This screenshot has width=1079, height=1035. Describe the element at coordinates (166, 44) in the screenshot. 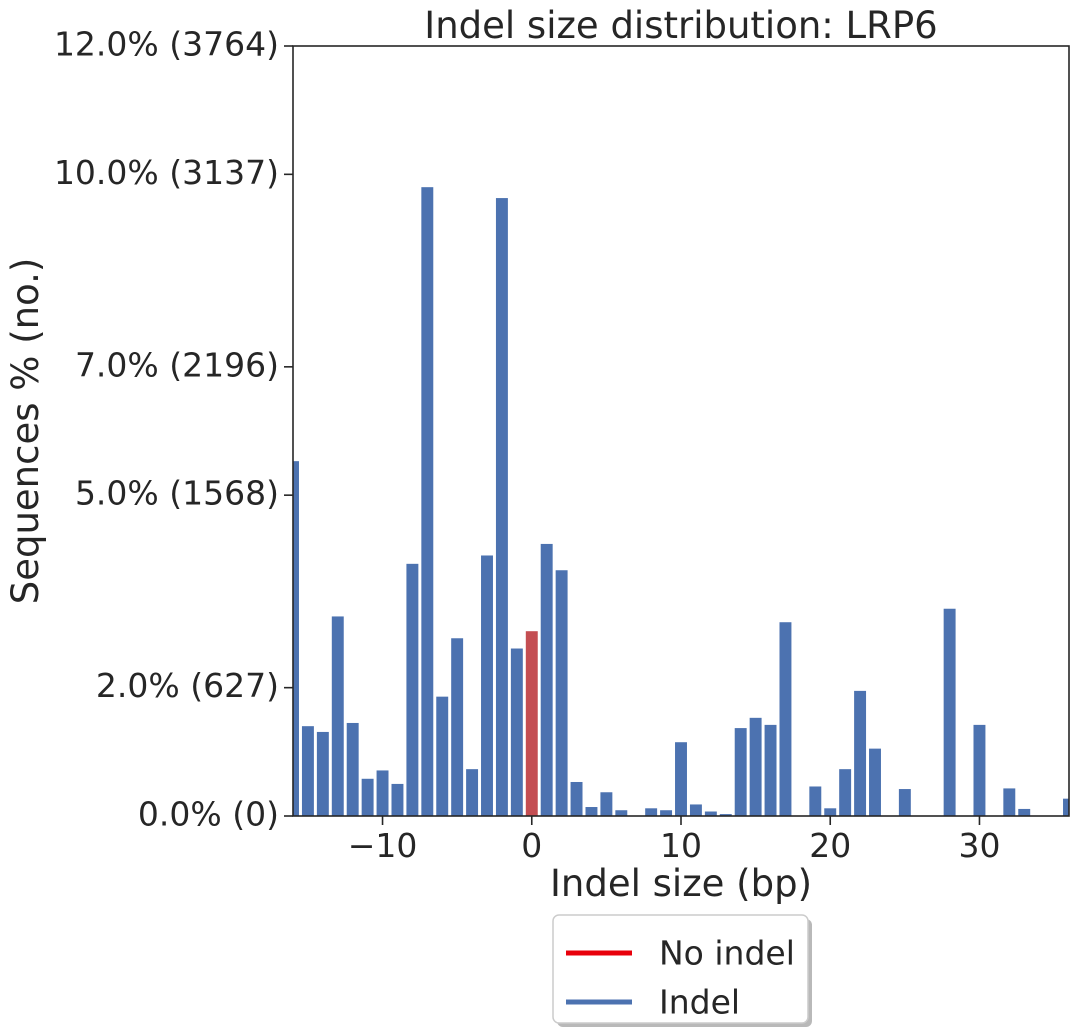

I see `y-tick-label: 12.0% (3764)` at that location.